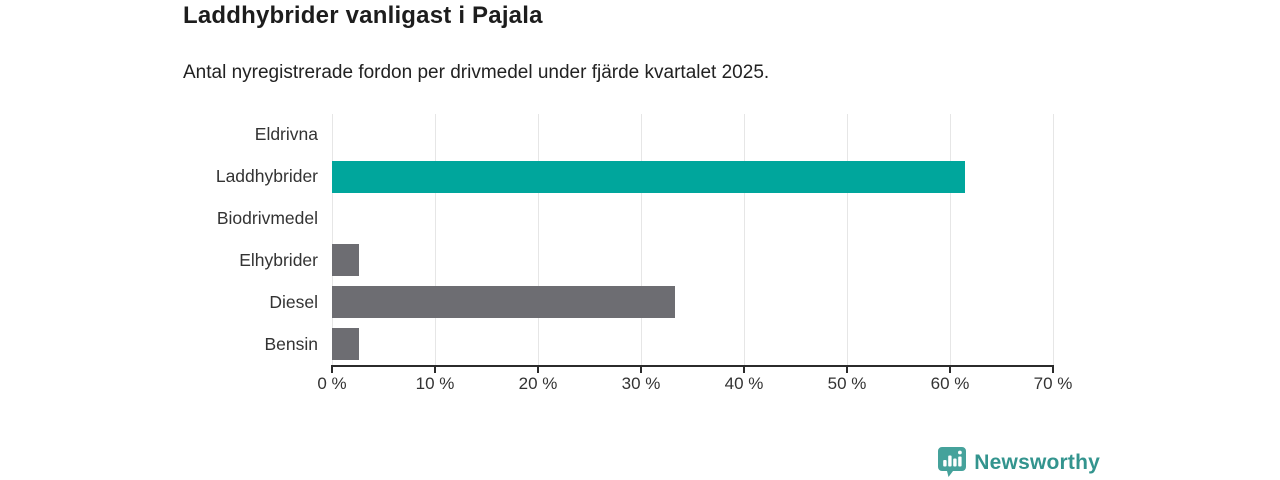  Describe the element at coordinates (692, 366) in the screenshot. I see `x-axis-line` at that location.